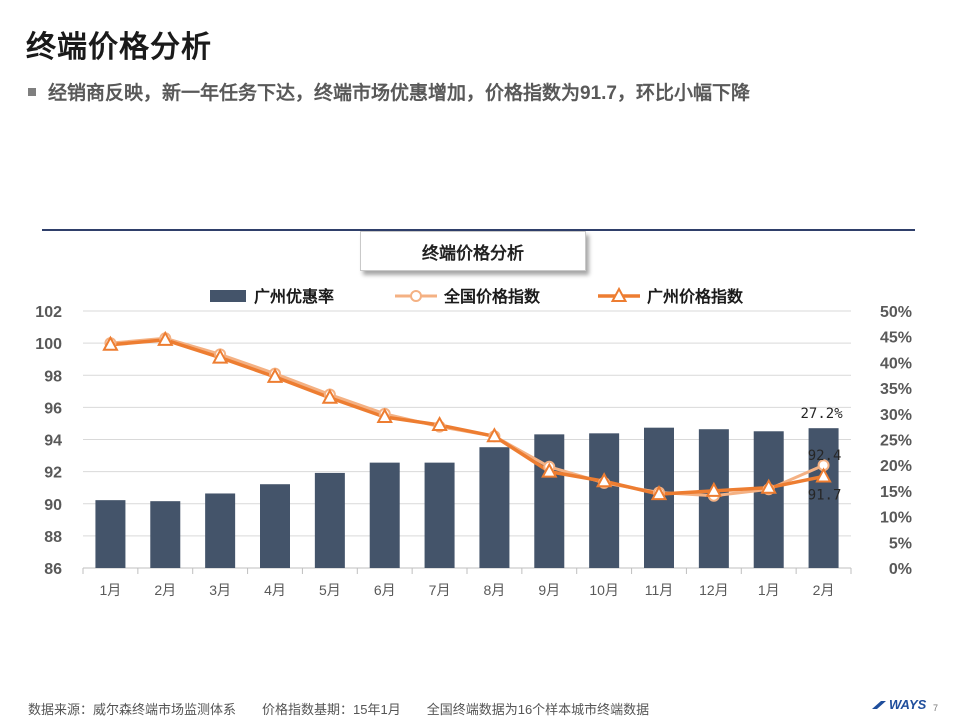  Describe the element at coordinates (879, 704) in the screenshot. I see `logo-swoosh-icon` at that location.